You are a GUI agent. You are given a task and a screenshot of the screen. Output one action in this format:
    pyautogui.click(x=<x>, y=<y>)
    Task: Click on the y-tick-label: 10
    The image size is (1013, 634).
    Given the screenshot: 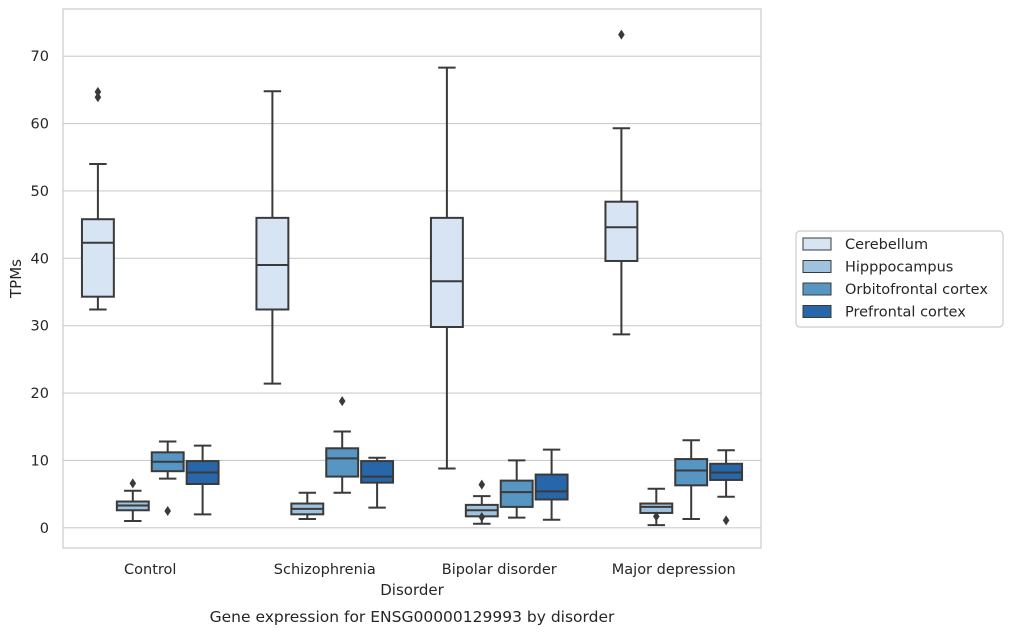 What is the action you would take?
    pyautogui.click(x=40, y=461)
    